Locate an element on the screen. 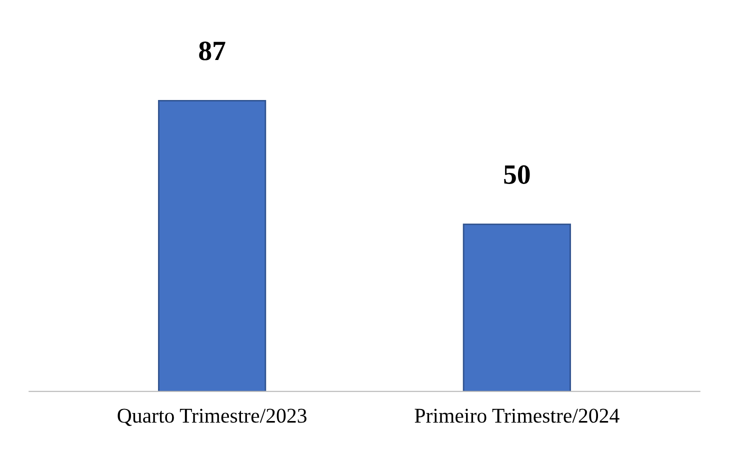 The height and width of the screenshot is (466, 729). x-tick-label: Primeiro Trimestre/2024 is located at coordinates (517, 415).